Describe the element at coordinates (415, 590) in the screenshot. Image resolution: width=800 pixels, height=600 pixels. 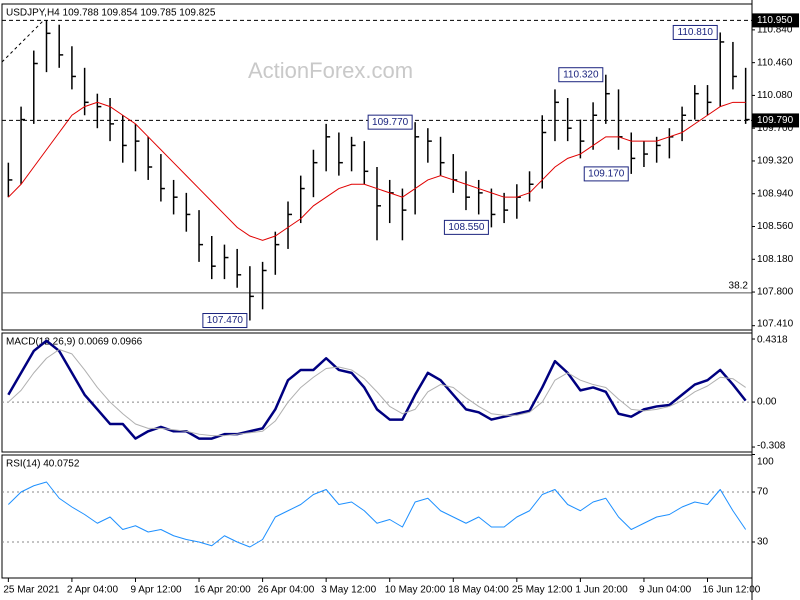
I see `x-tick-label: 10 May 20:00` at that location.